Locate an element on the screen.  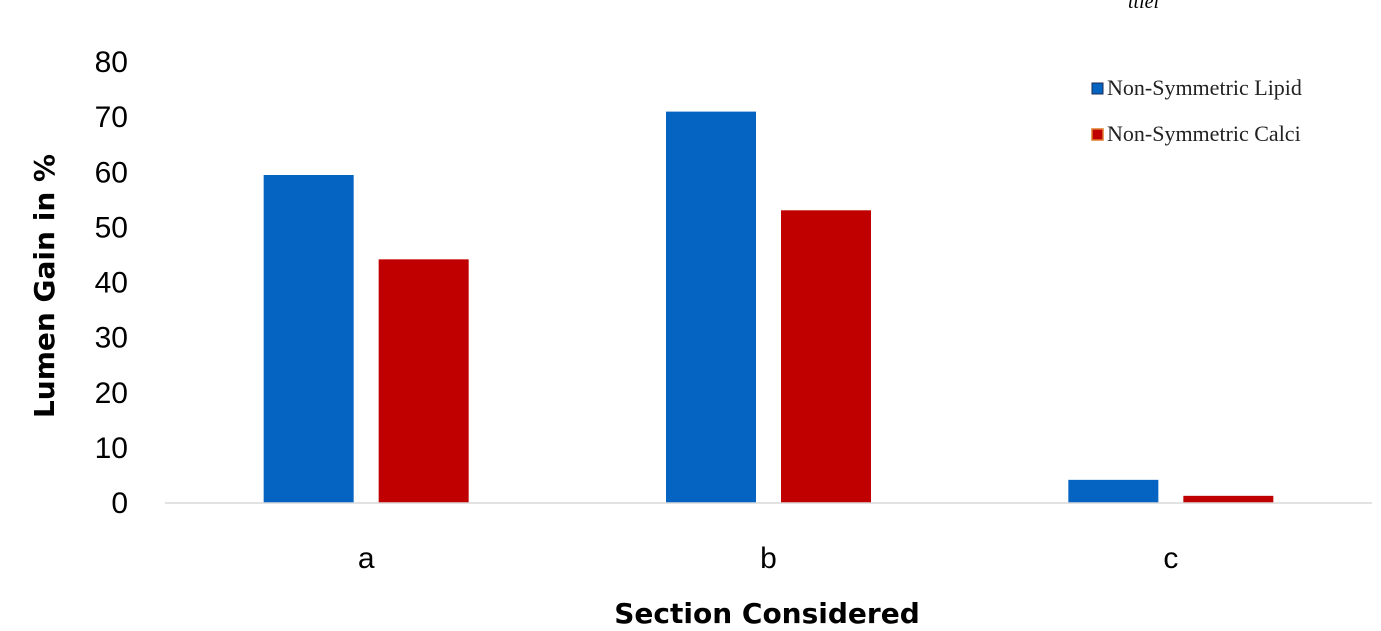
legend-label-calci: Non-Symmetric Calci is located at coordinates (1204, 133).